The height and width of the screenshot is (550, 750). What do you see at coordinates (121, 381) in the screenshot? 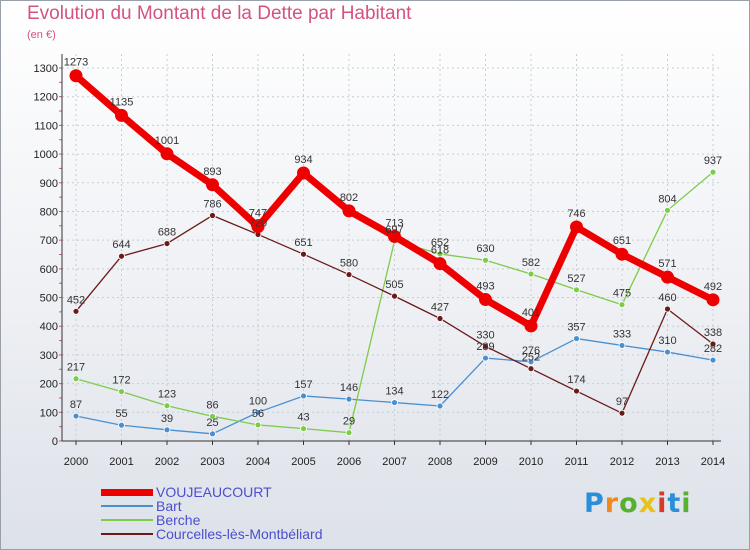
I see `data-label: 172` at bounding box center [121, 381].